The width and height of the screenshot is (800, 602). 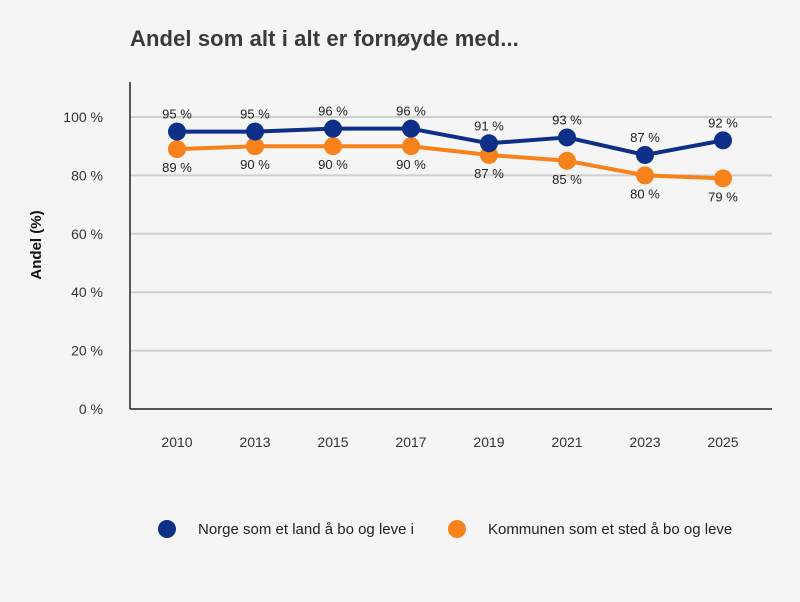 What do you see at coordinates (91, 409) in the screenshot?
I see `y-tick-label: 0 %` at bounding box center [91, 409].